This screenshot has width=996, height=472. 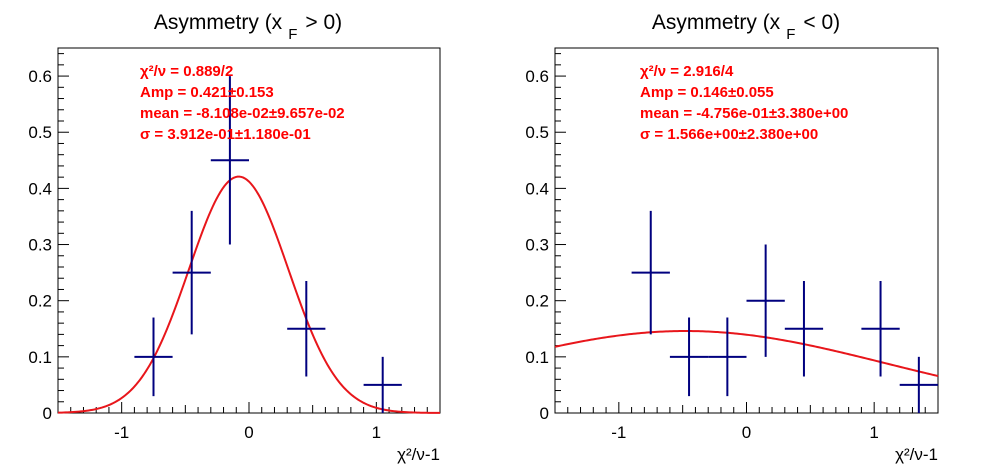 What do you see at coordinates (821, 22) in the screenshot?
I see `title-tail: < 0)` at bounding box center [821, 22].